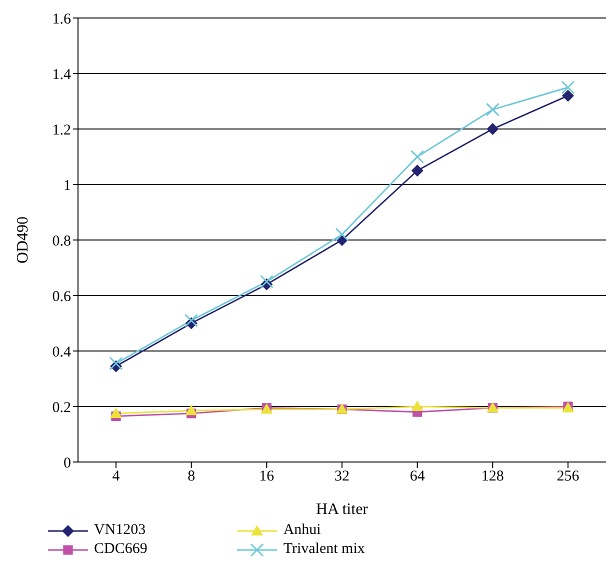  What do you see at coordinates (62, 296) in the screenshot?
I see `y-tick-label: 0.6` at bounding box center [62, 296].